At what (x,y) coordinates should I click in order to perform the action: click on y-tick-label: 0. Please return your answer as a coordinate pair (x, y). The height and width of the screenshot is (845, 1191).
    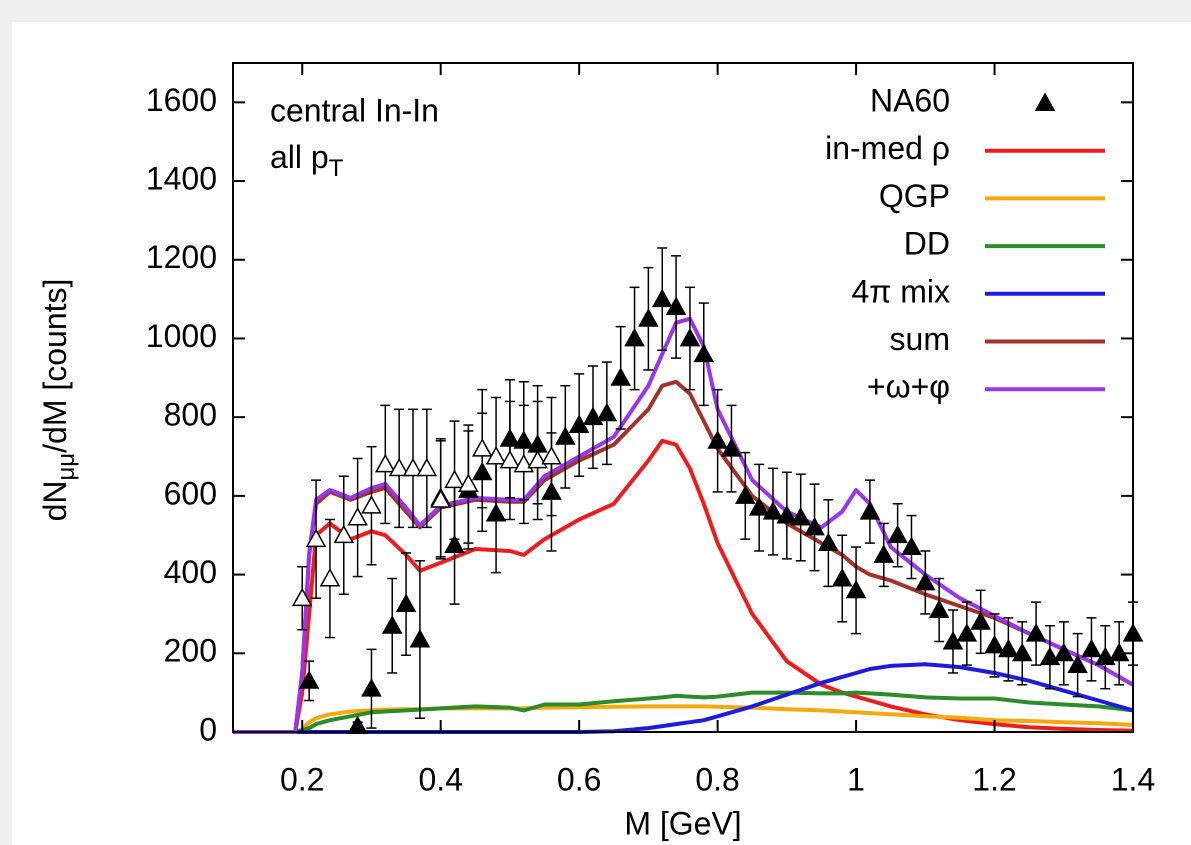
    Looking at the image, I should click on (208, 729).